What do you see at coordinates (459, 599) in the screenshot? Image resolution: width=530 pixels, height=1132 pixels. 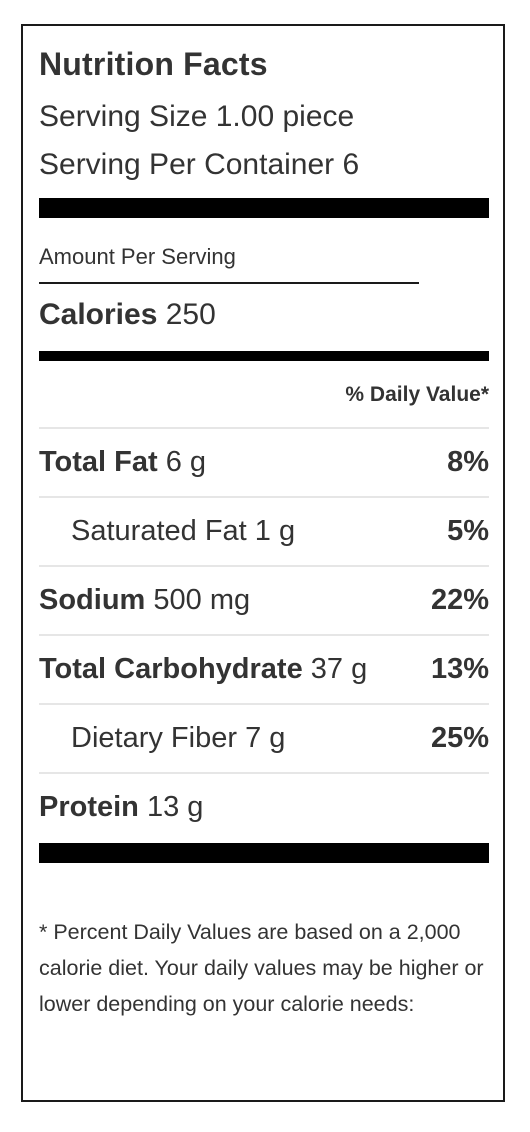 I see `nutrient-percent: 22%` at bounding box center [459, 599].